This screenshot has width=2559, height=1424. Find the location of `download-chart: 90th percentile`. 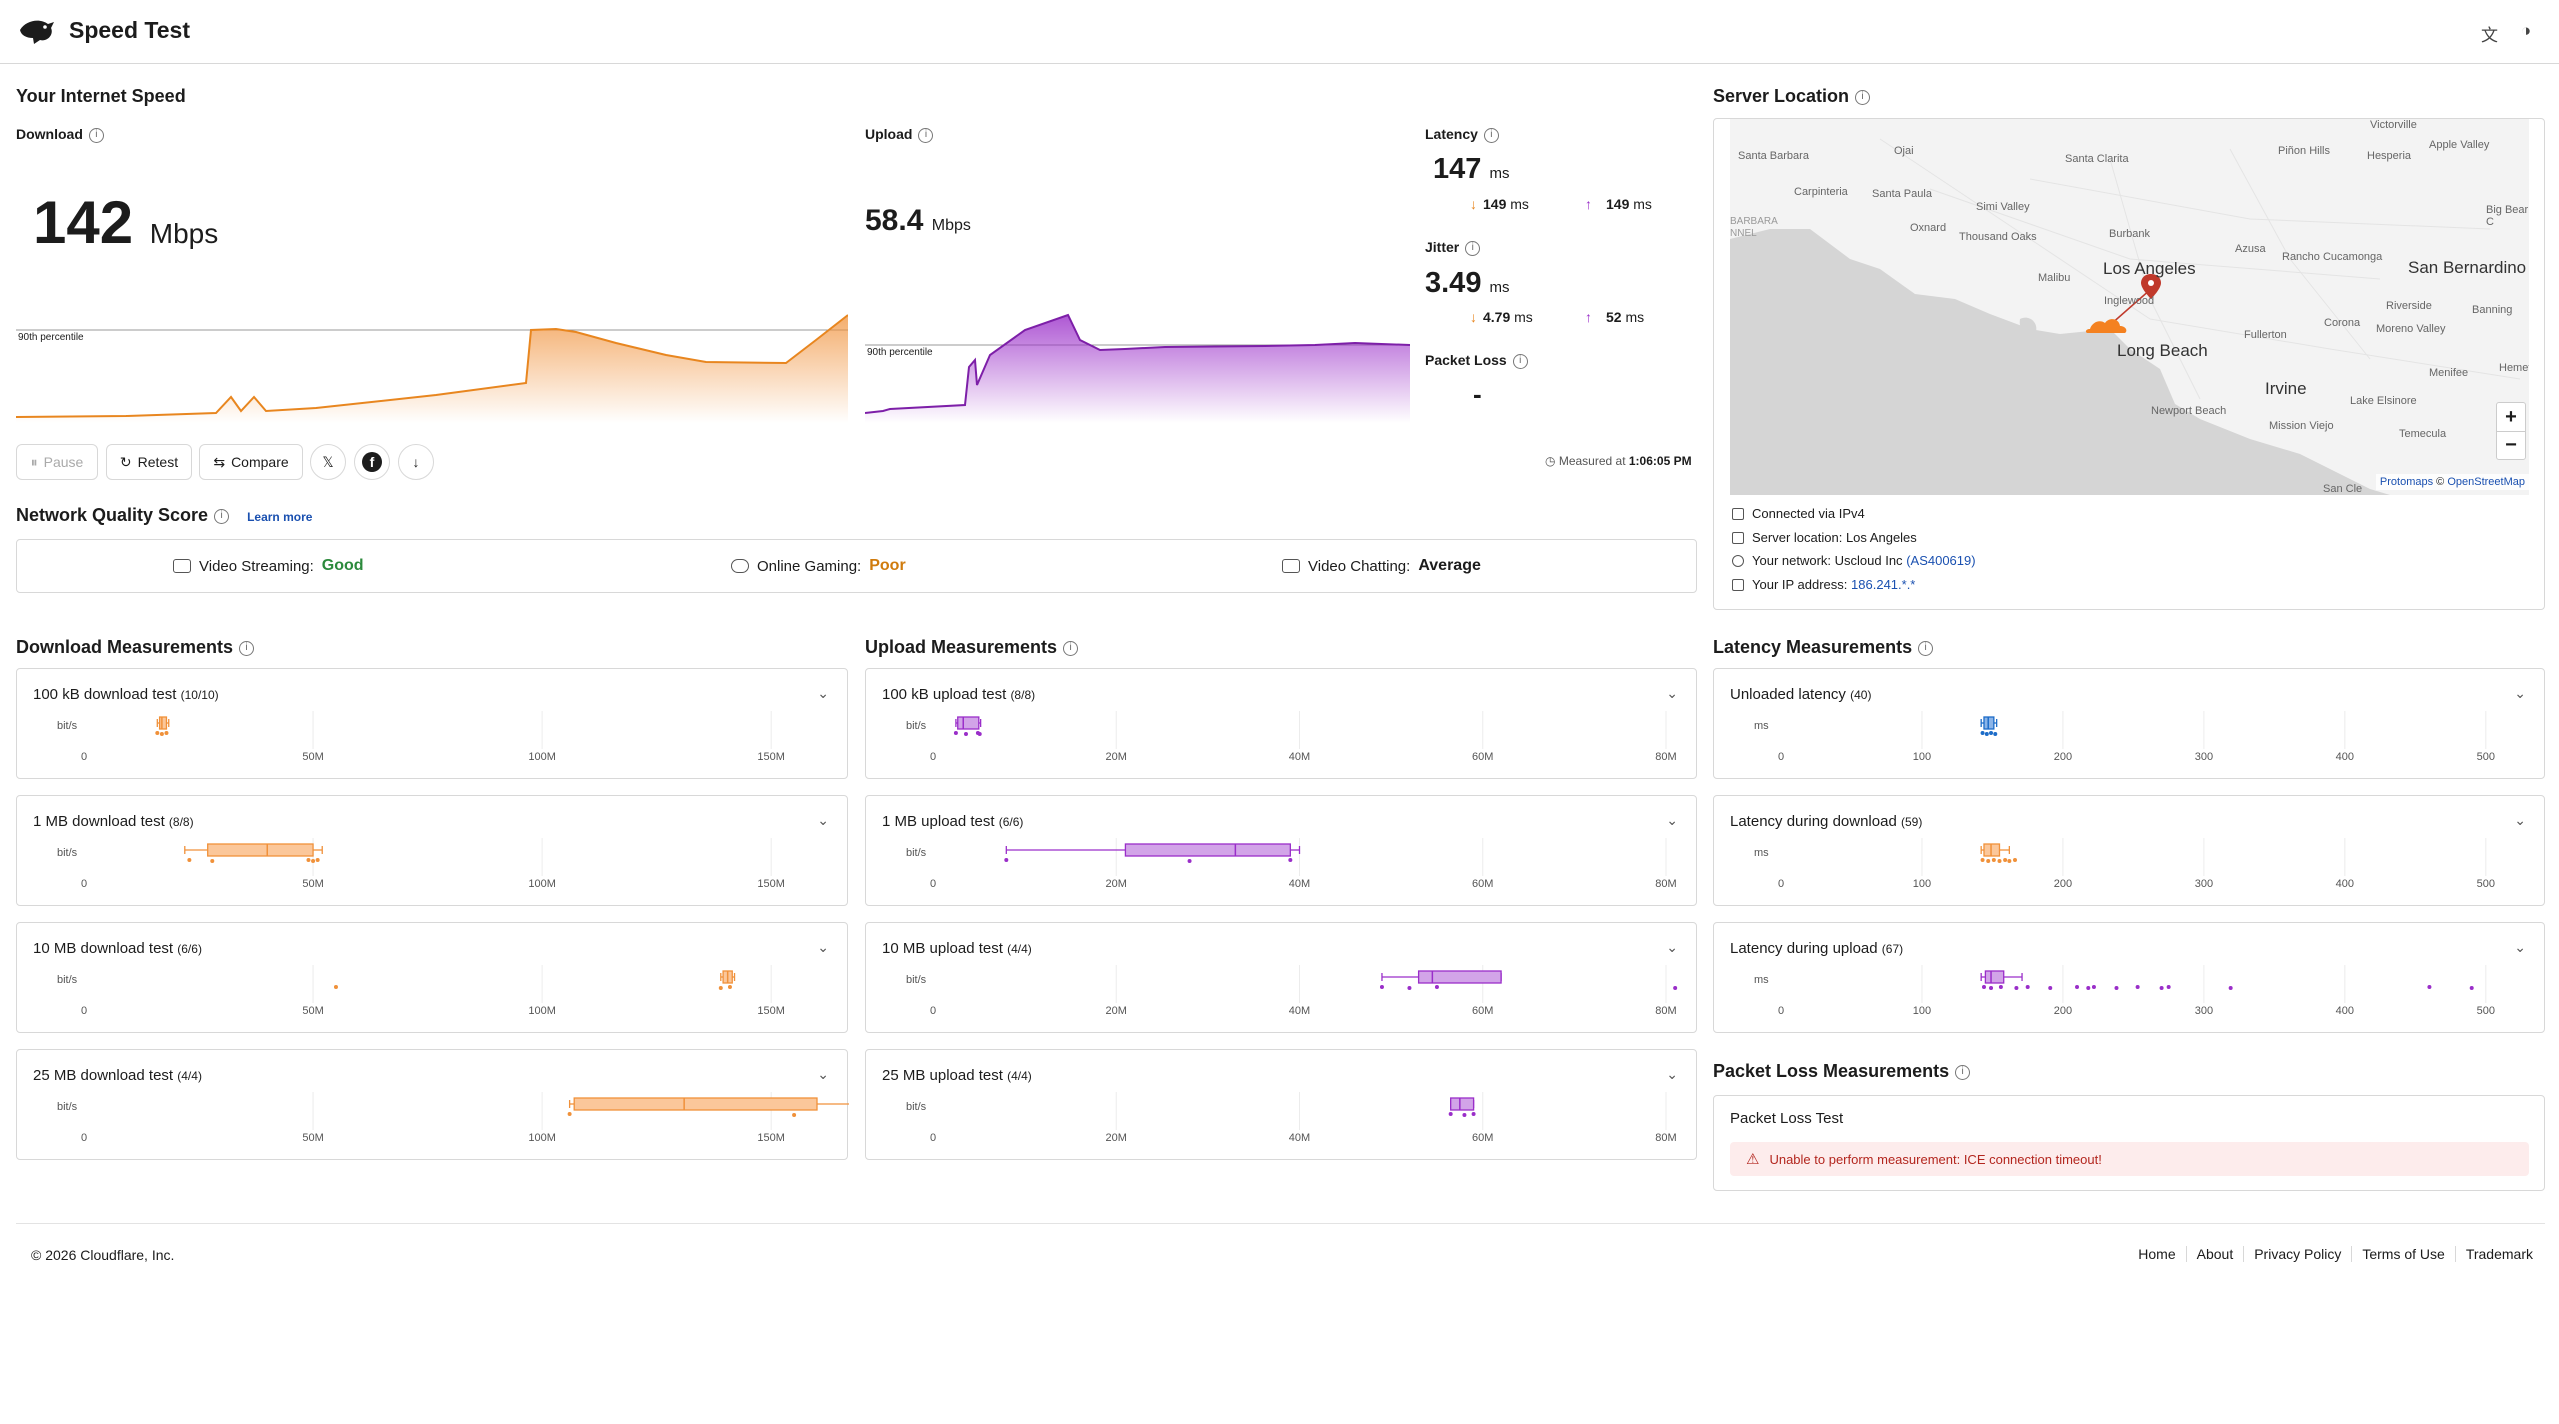

download-chart: 90th percentile is located at coordinates (432, 368).